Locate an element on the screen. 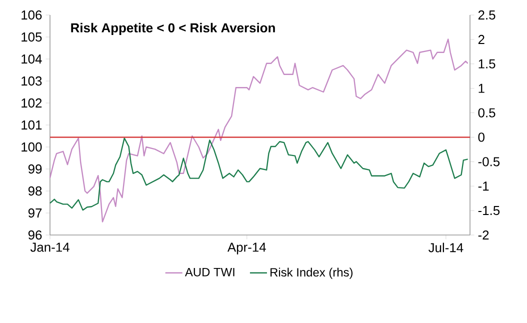 Image resolution: width=527 pixels, height=323 pixels. y-tick-label: 102 is located at coordinates (32, 103).